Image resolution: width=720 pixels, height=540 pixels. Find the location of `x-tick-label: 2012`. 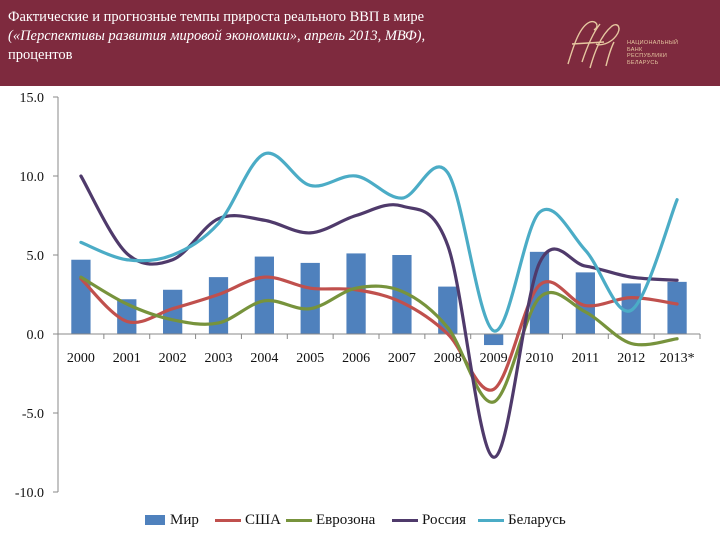

x-tick-label: 2012 is located at coordinates (631, 358).